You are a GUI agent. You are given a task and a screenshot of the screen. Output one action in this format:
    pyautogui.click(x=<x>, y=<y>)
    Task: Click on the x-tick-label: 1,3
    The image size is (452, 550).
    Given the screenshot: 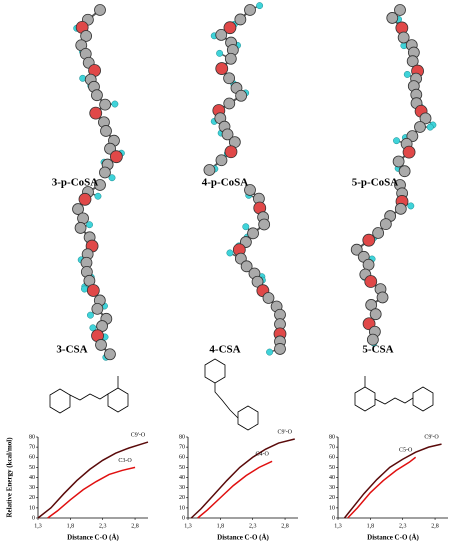 What is the action you would take?
    pyautogui.click(x=188, y=526)
    